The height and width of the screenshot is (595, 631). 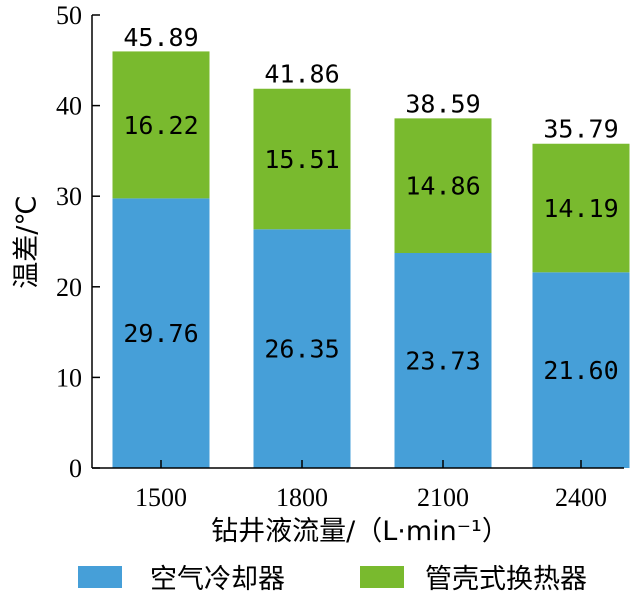 I want to click on legend: 空气冷却器 管壳式换热器, so click(x=332, y=579).